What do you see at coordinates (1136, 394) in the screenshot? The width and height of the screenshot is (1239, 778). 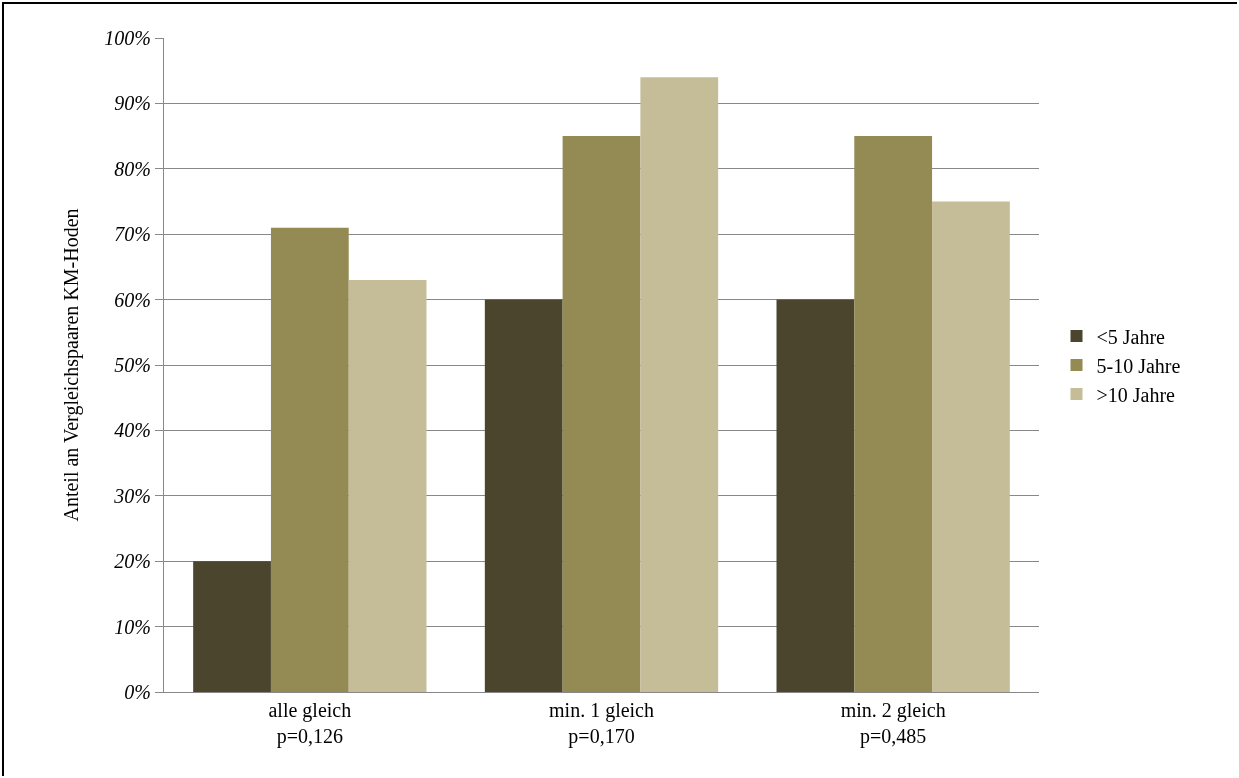 I see `legend-label: >10 Jahre` at bounding box center [1136, 394].